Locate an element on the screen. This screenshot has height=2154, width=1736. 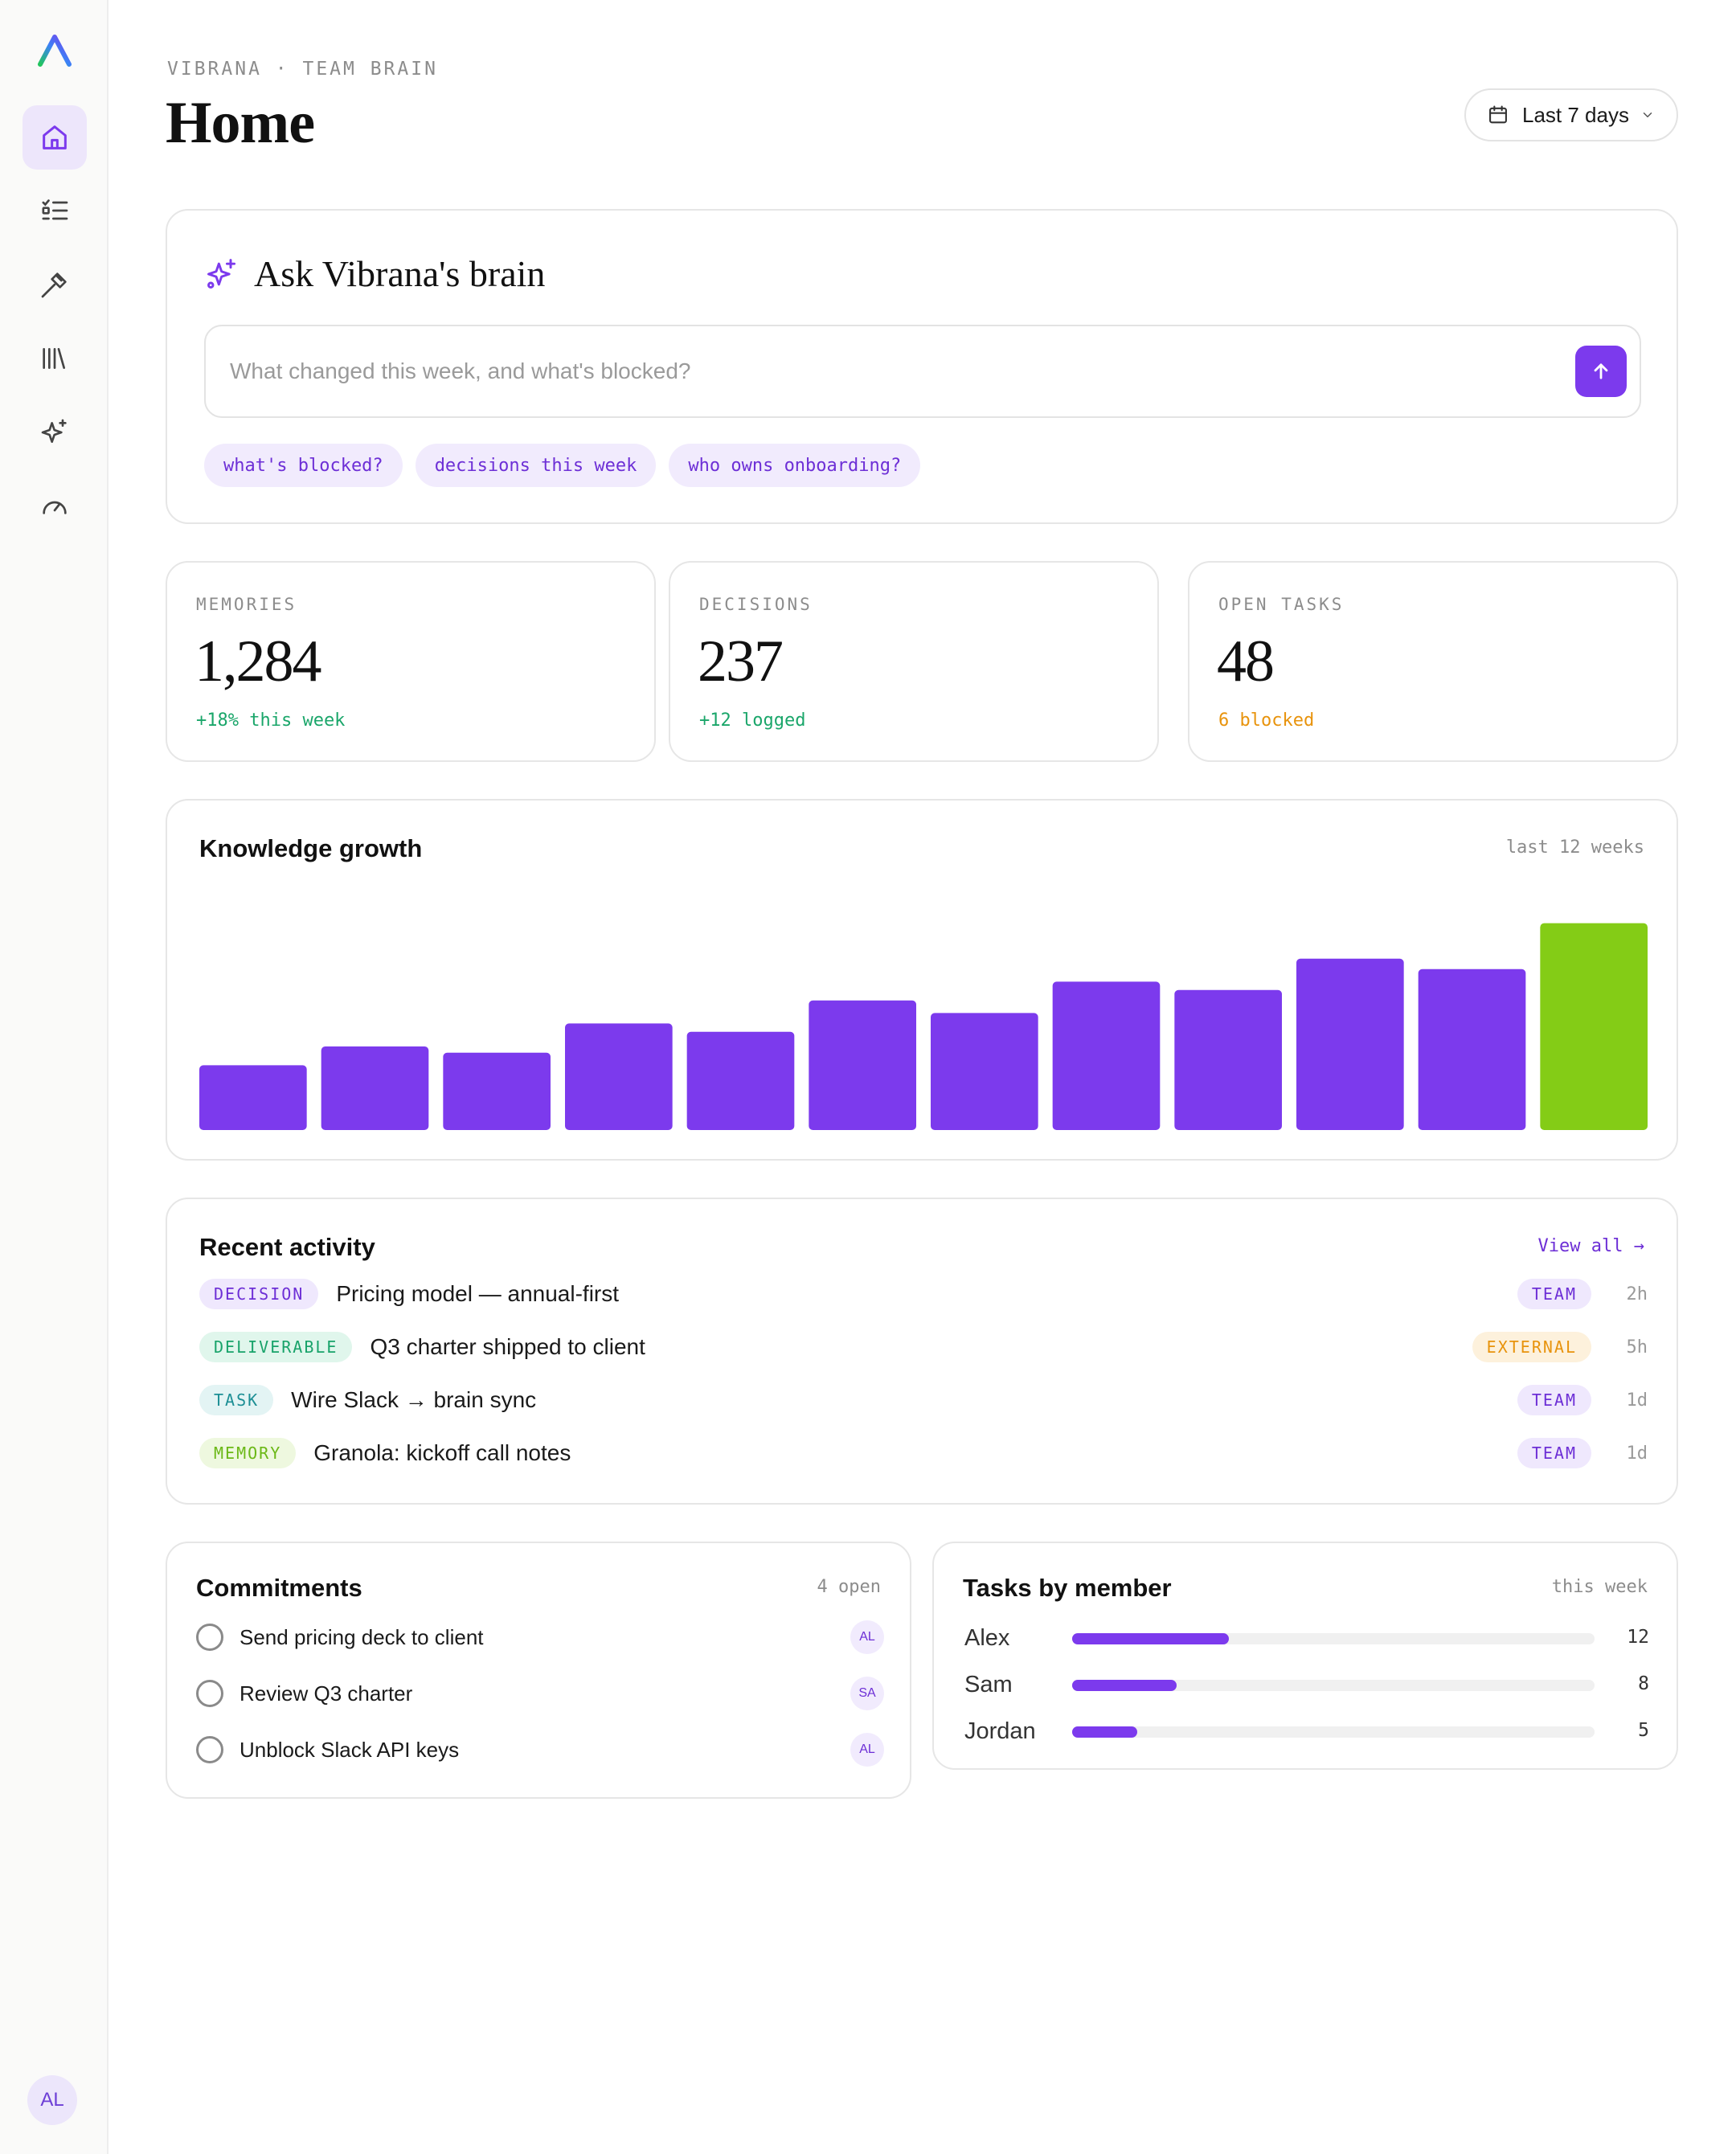
activity-type-tag: DELIVERABLE is located at coordinates (276, 1347).